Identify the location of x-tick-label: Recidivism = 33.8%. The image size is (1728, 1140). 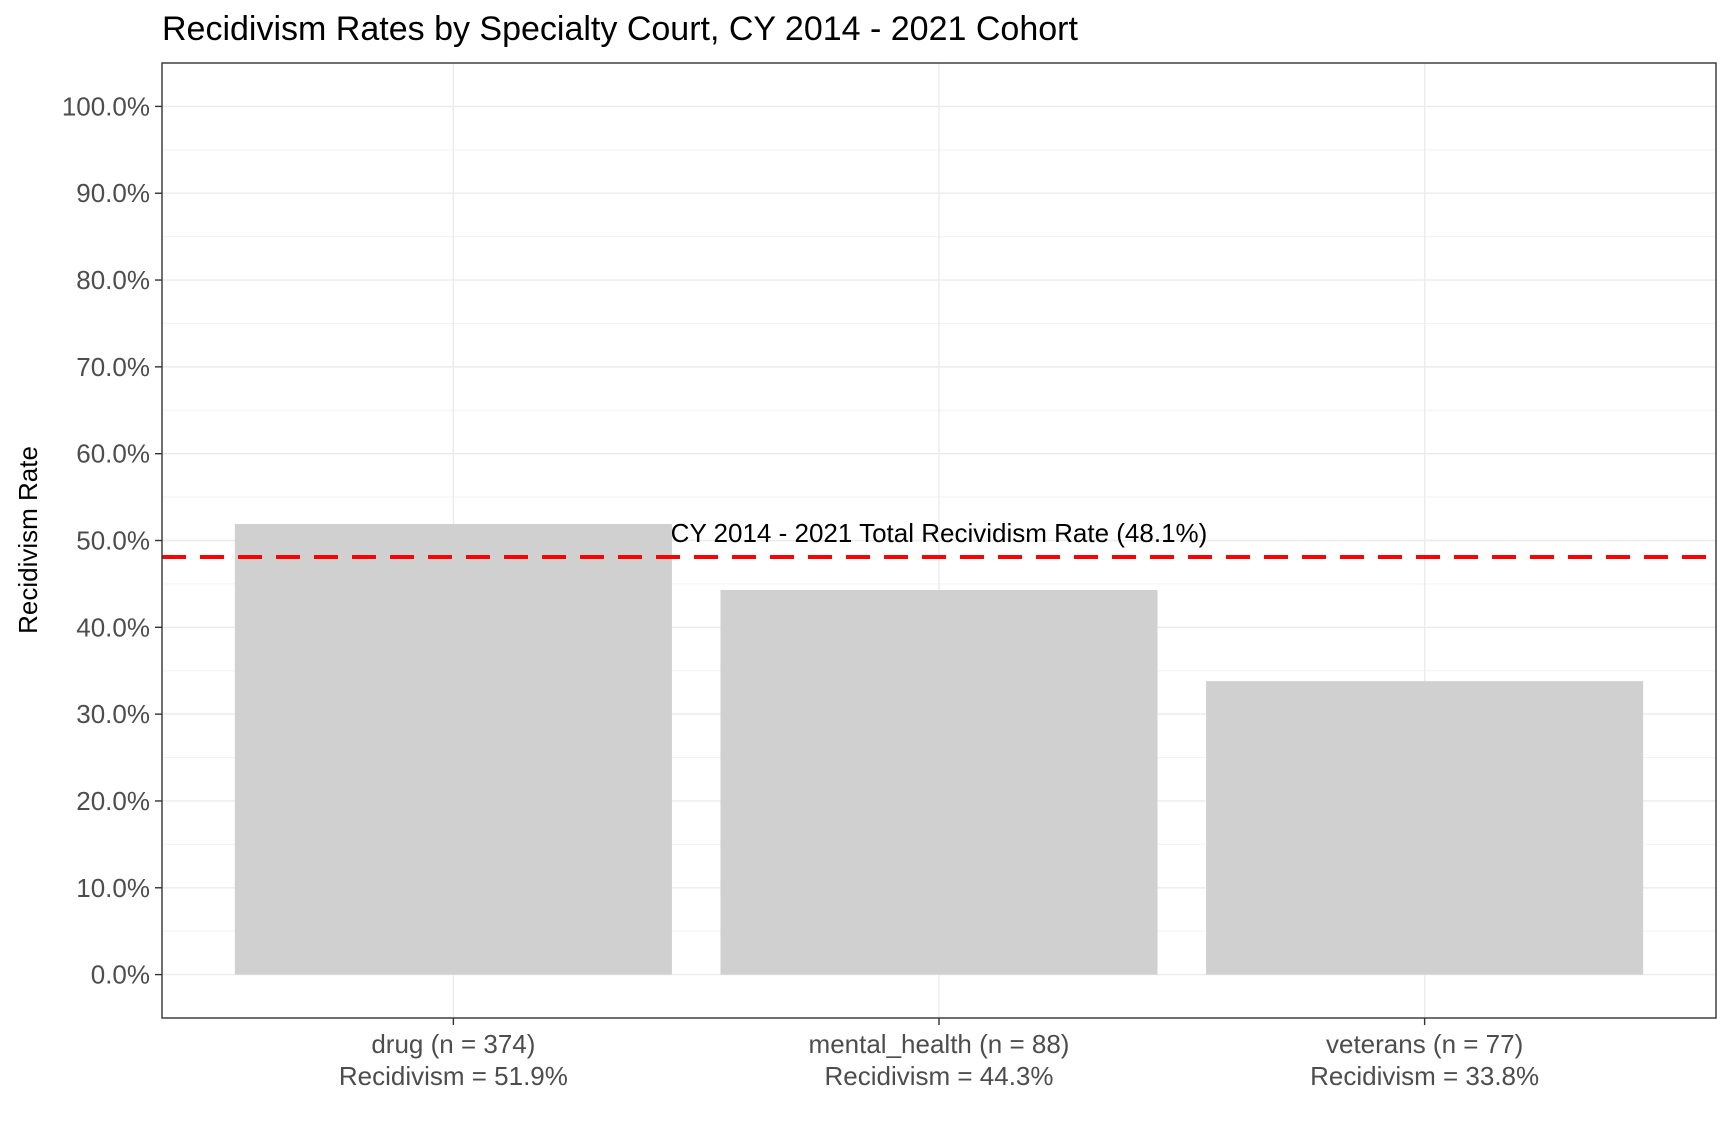
(1424, 1076).